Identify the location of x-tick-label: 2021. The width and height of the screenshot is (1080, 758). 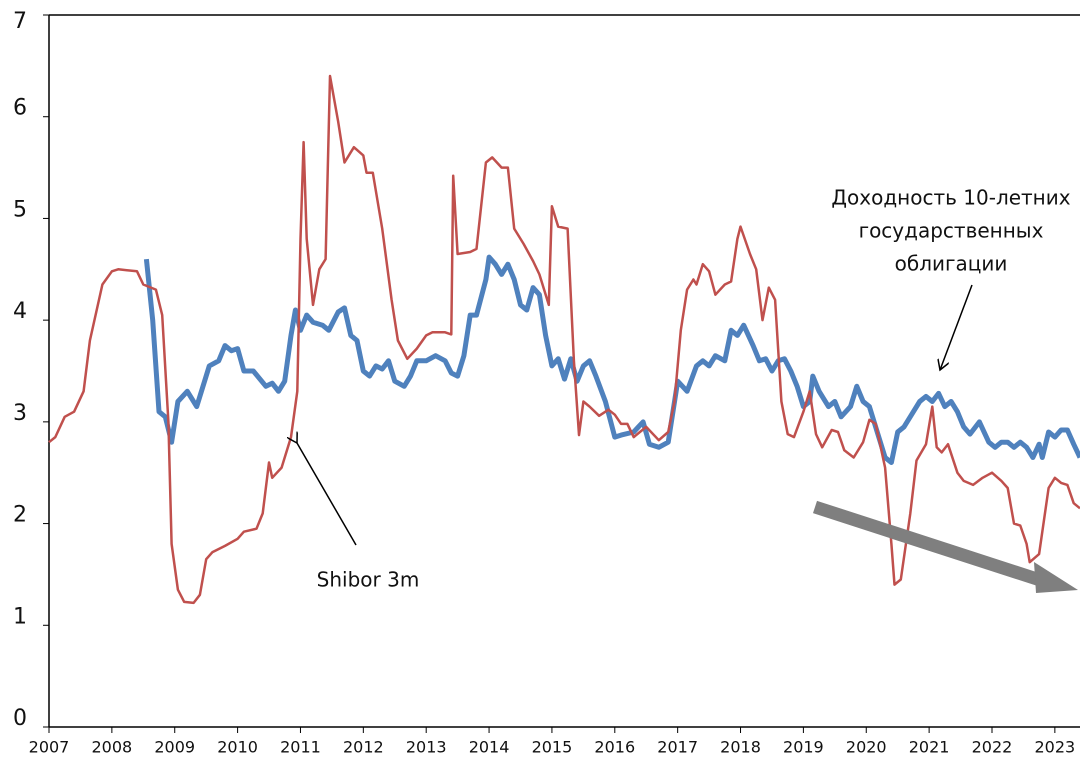
(929, 747).